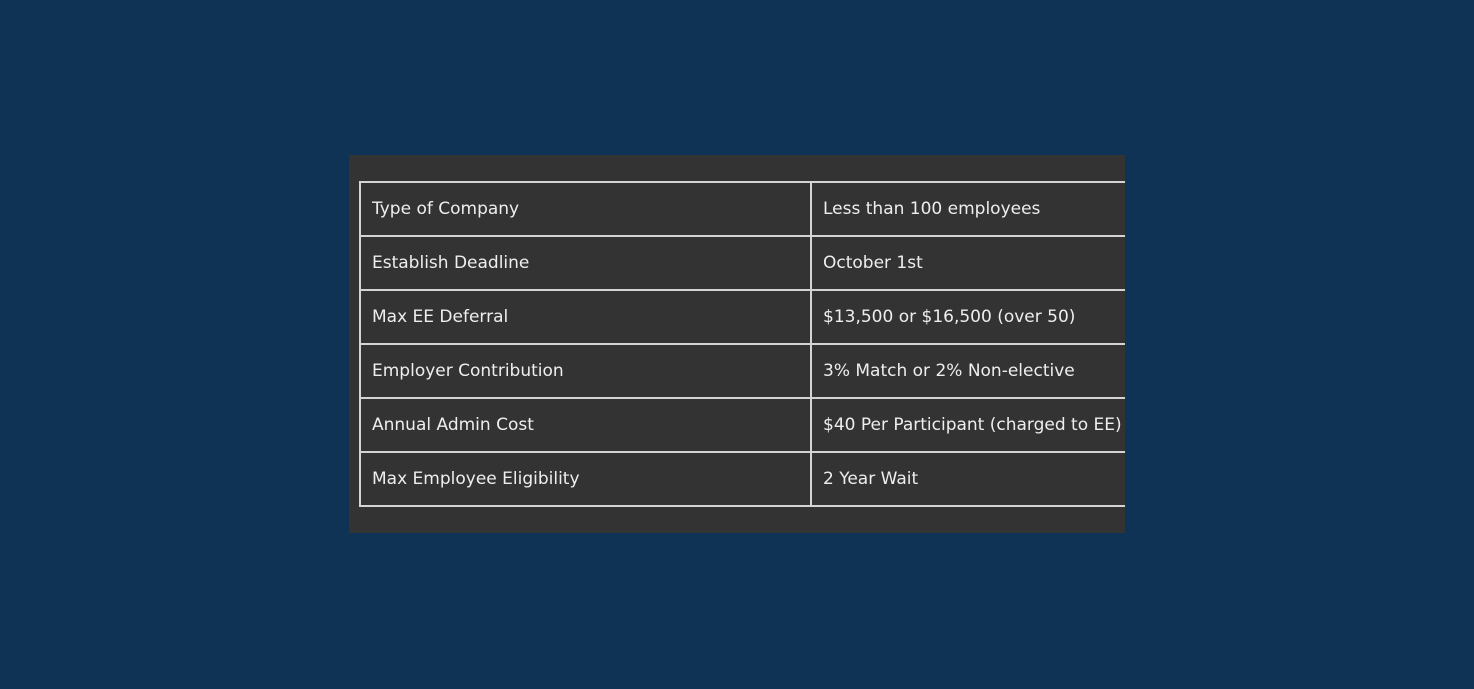  Describe the element at coordinates (967, 263) in the screenshot. I see `row-value-cell: October 1st` at that location.